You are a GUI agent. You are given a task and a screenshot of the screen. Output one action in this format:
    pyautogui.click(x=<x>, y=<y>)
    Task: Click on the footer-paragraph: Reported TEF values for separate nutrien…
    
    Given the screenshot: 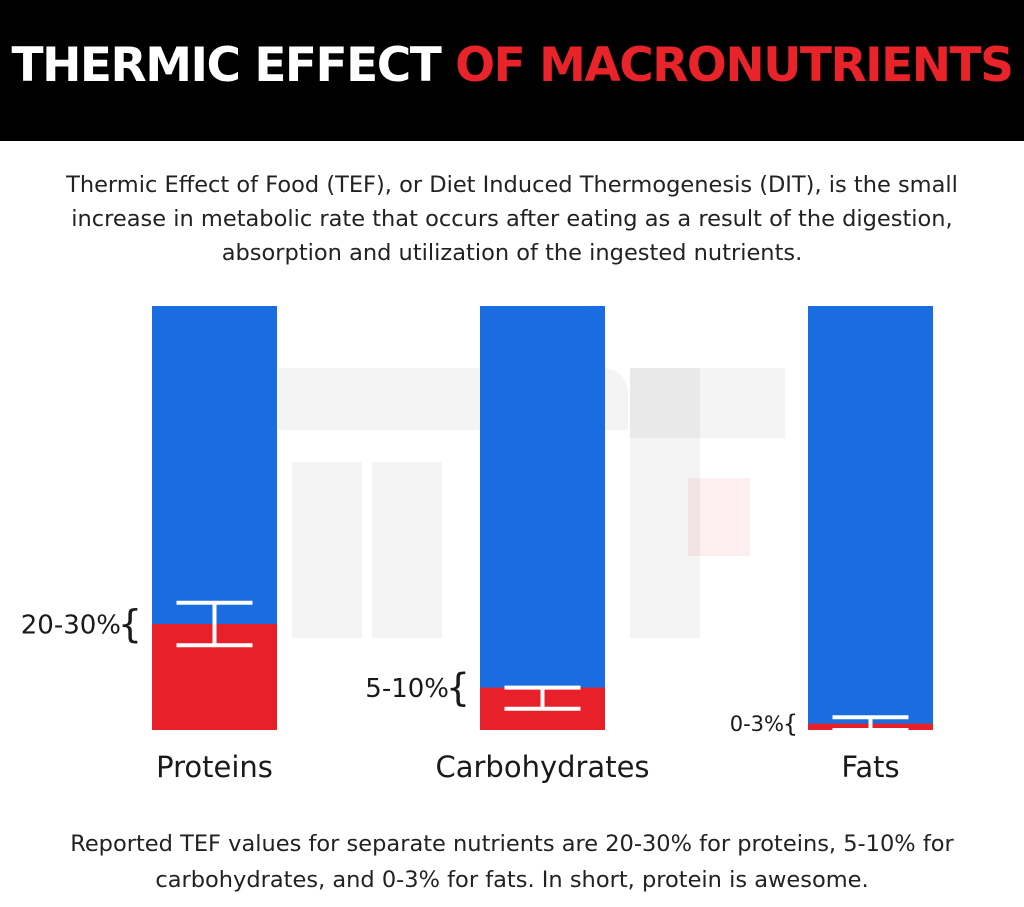 What is the action you would take?
    pyautogui.click(x=512, y=862)
    